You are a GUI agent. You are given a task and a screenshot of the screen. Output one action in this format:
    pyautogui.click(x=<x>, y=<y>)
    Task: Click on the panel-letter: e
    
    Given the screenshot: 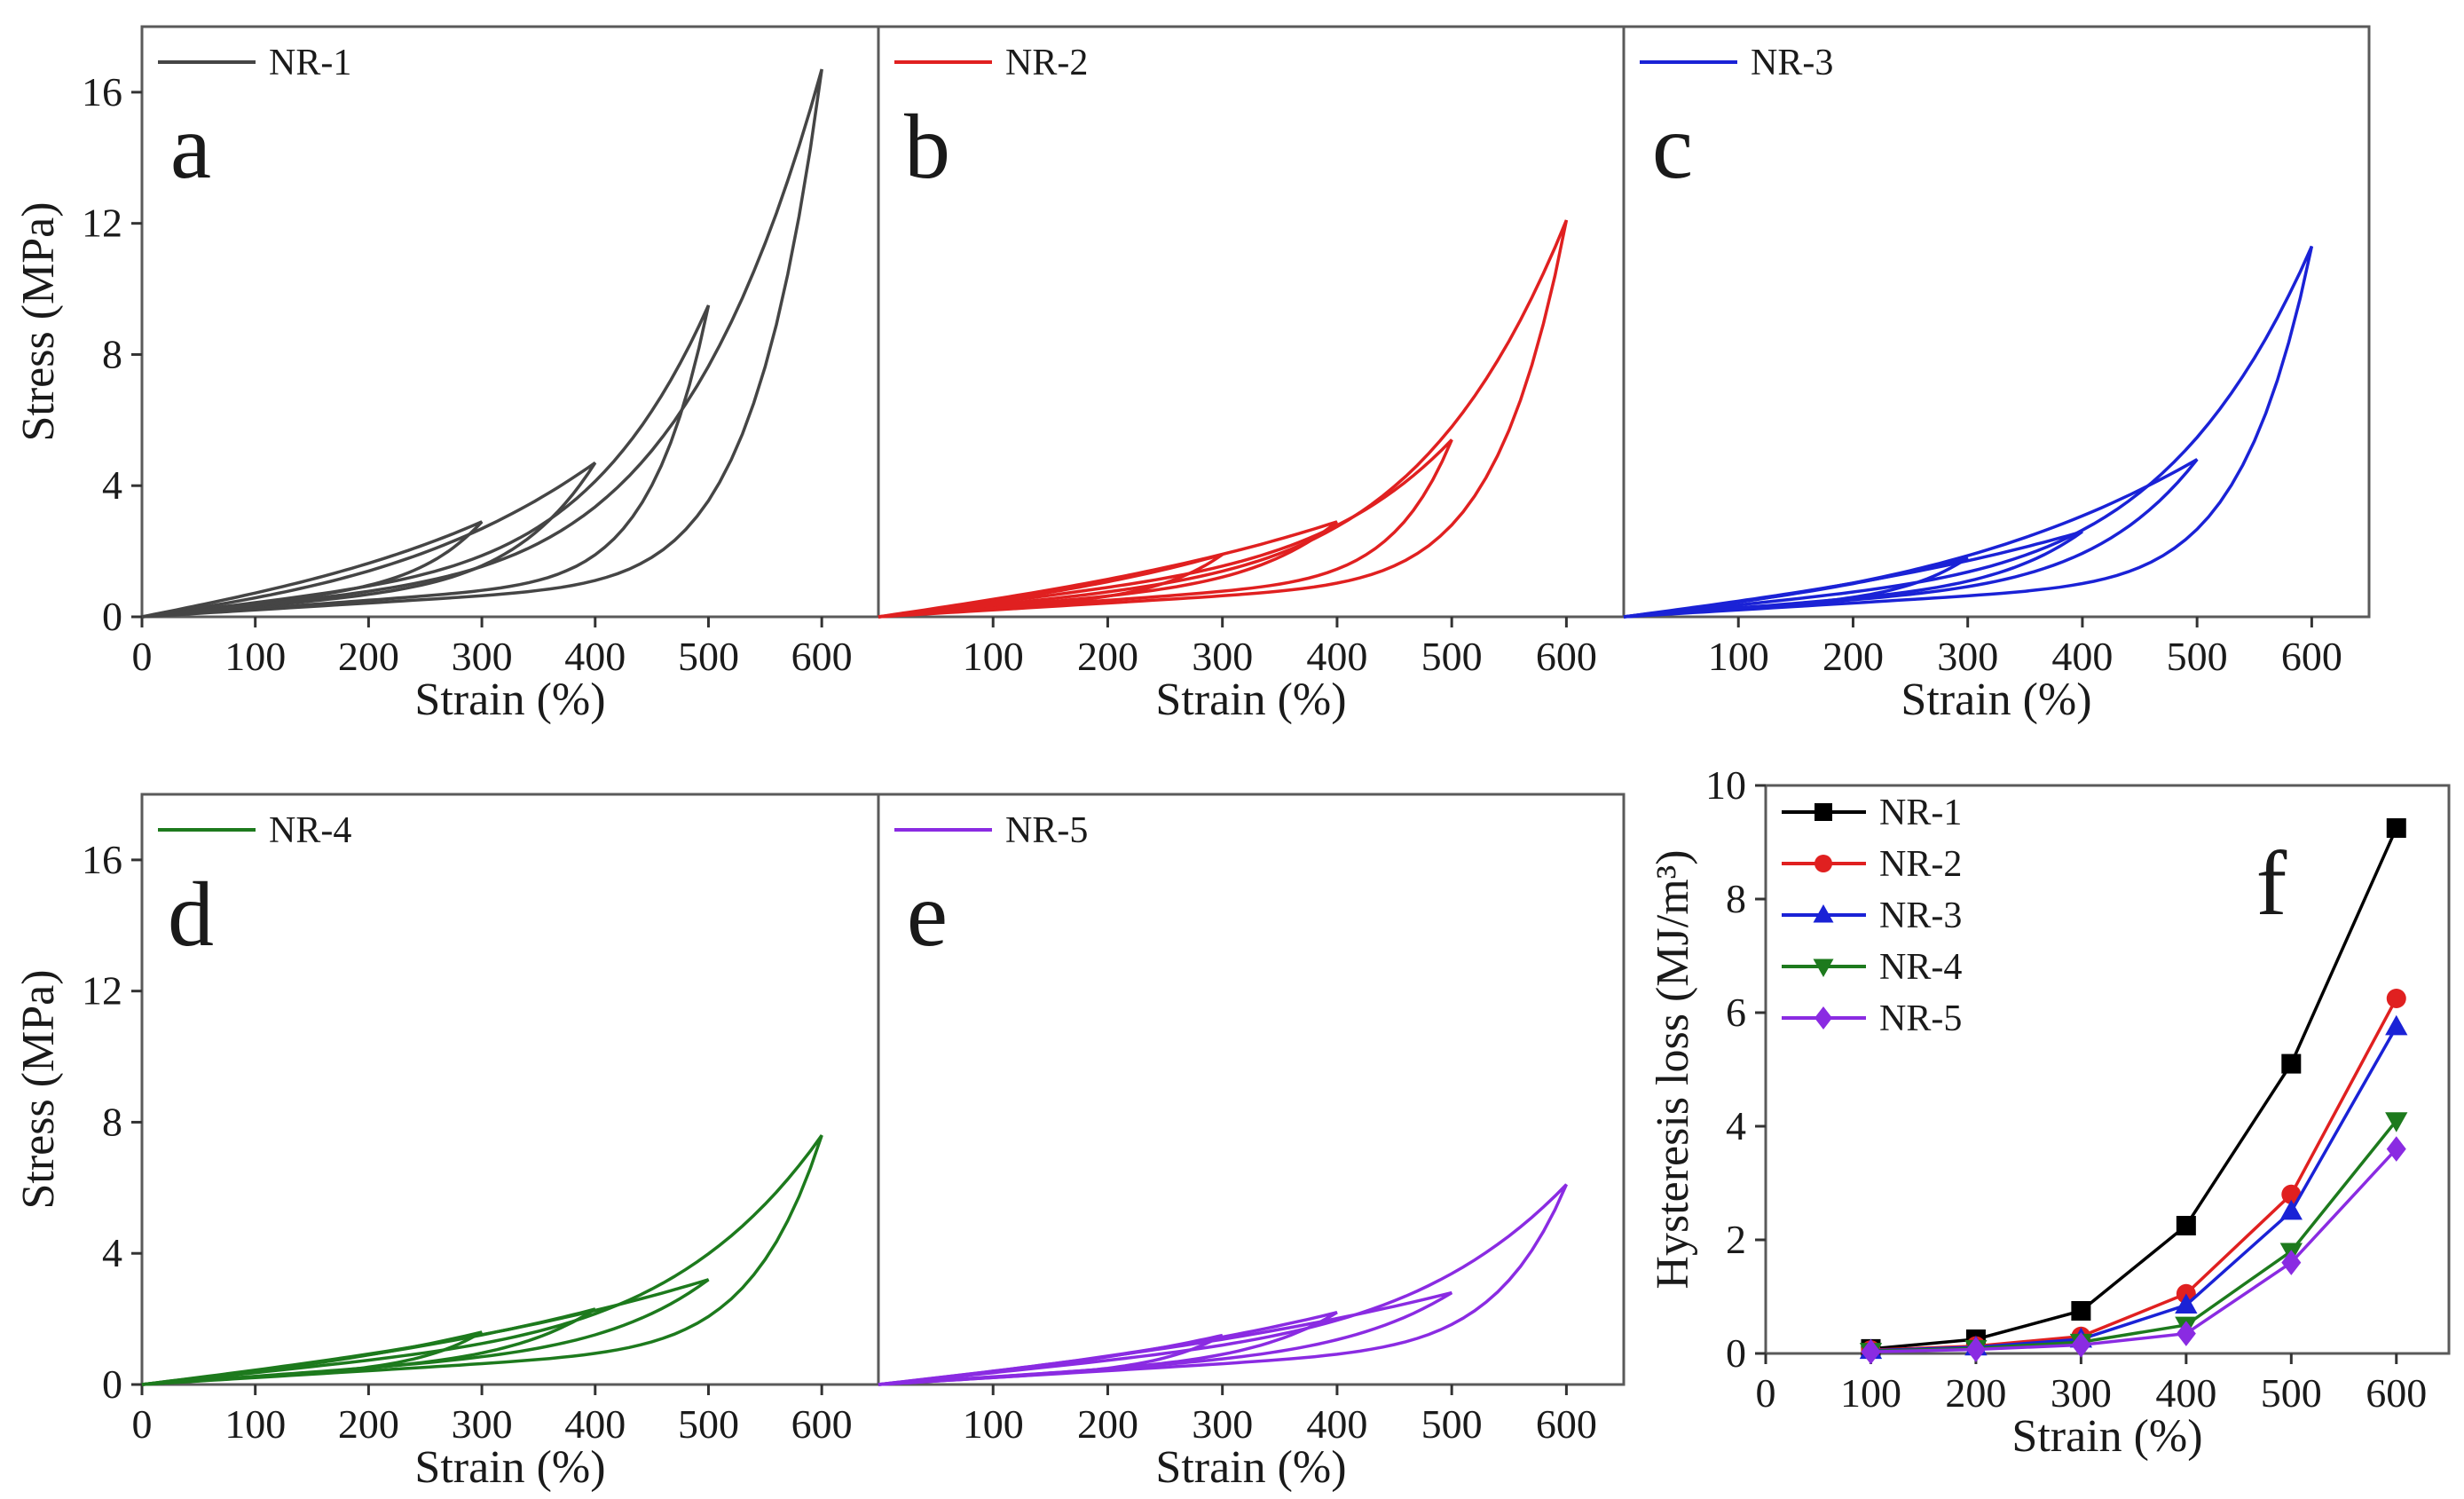 What is the action you would take?
    pyautogui.click(x=927, y=915)
    